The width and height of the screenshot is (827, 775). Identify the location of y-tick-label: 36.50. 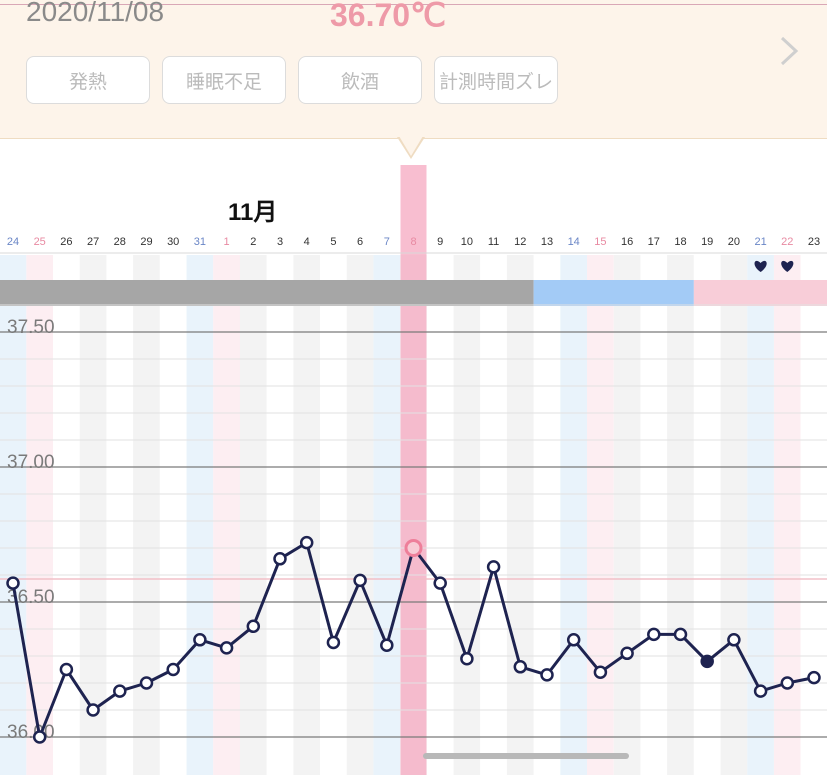
(31, 597).